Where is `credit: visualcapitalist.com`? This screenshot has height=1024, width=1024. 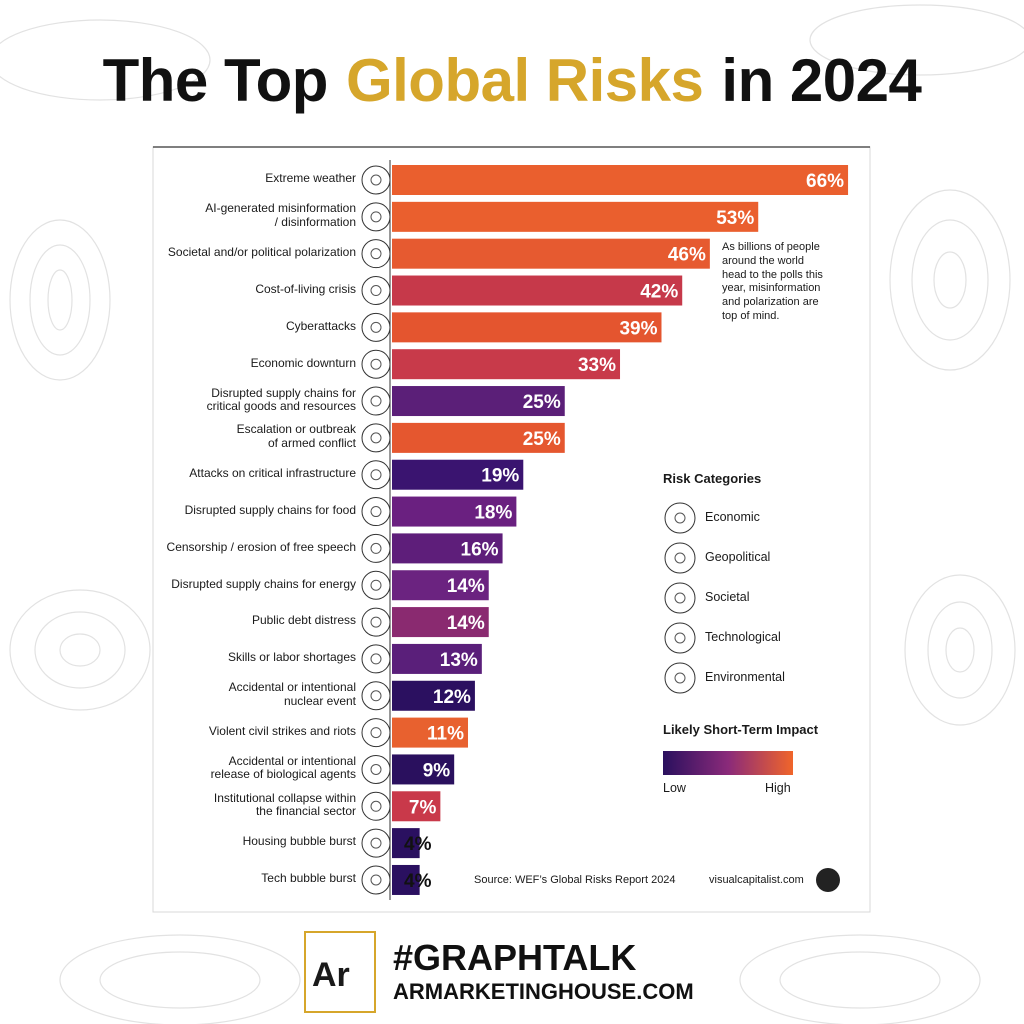
credit: visualcapitalist.com is located at coordinates (756, 880).